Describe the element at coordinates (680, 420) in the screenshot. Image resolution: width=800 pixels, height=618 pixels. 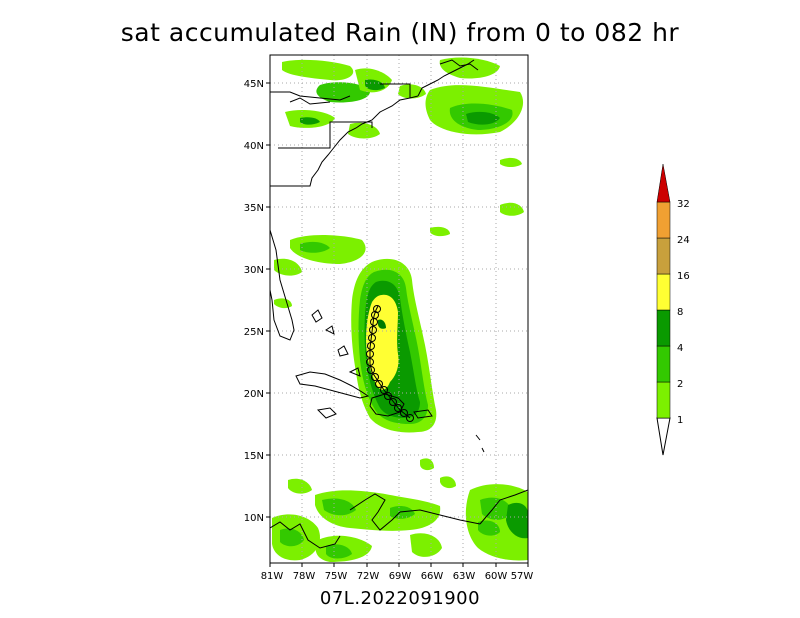
I see `colorbar-label-1: 1` at that location.